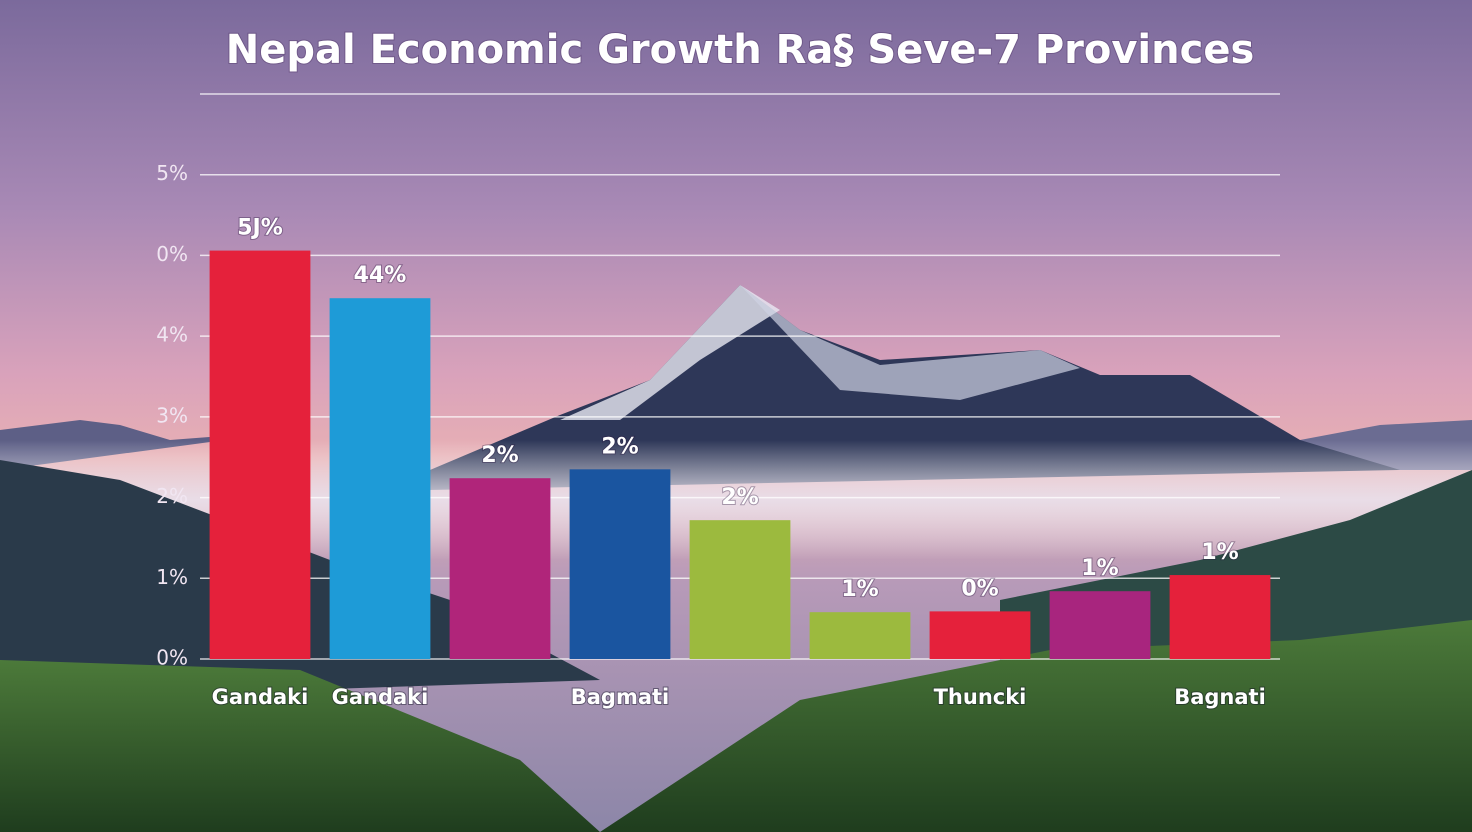 The height and width of the screenshot is (832, 1472). Describe the element at coordinates (172, 335) in the screenshot. I see `y-tick-label: 4%` at that location.